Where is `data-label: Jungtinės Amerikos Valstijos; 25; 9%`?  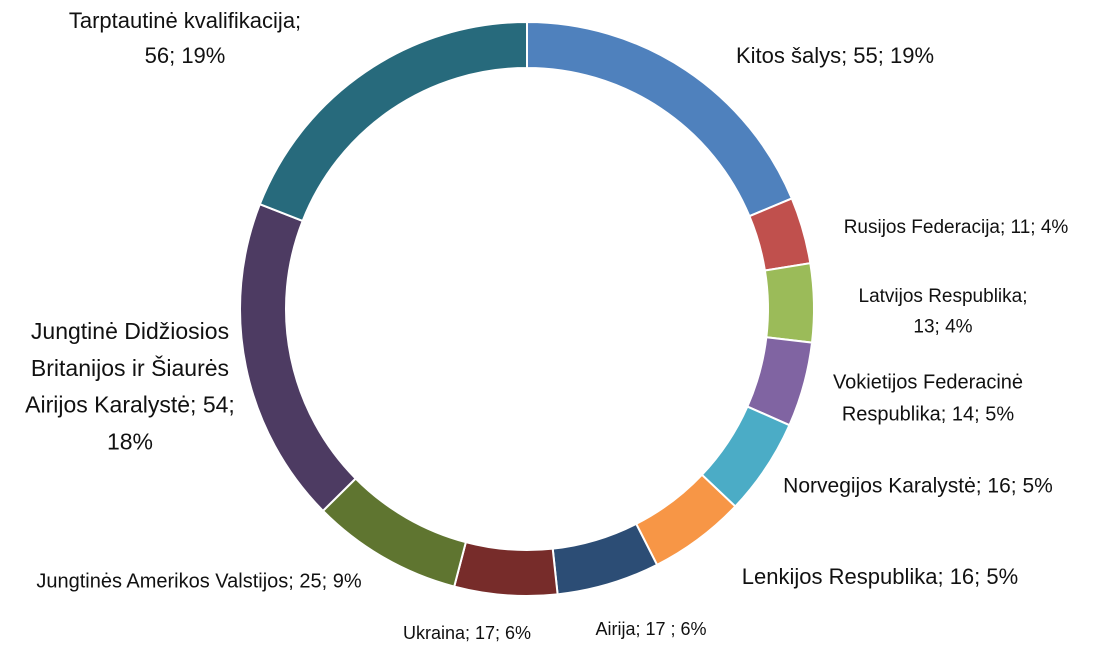 data-label: Jungtinės Amerikos Valstijos; 25; 9% is located at coordinates (199, 581).